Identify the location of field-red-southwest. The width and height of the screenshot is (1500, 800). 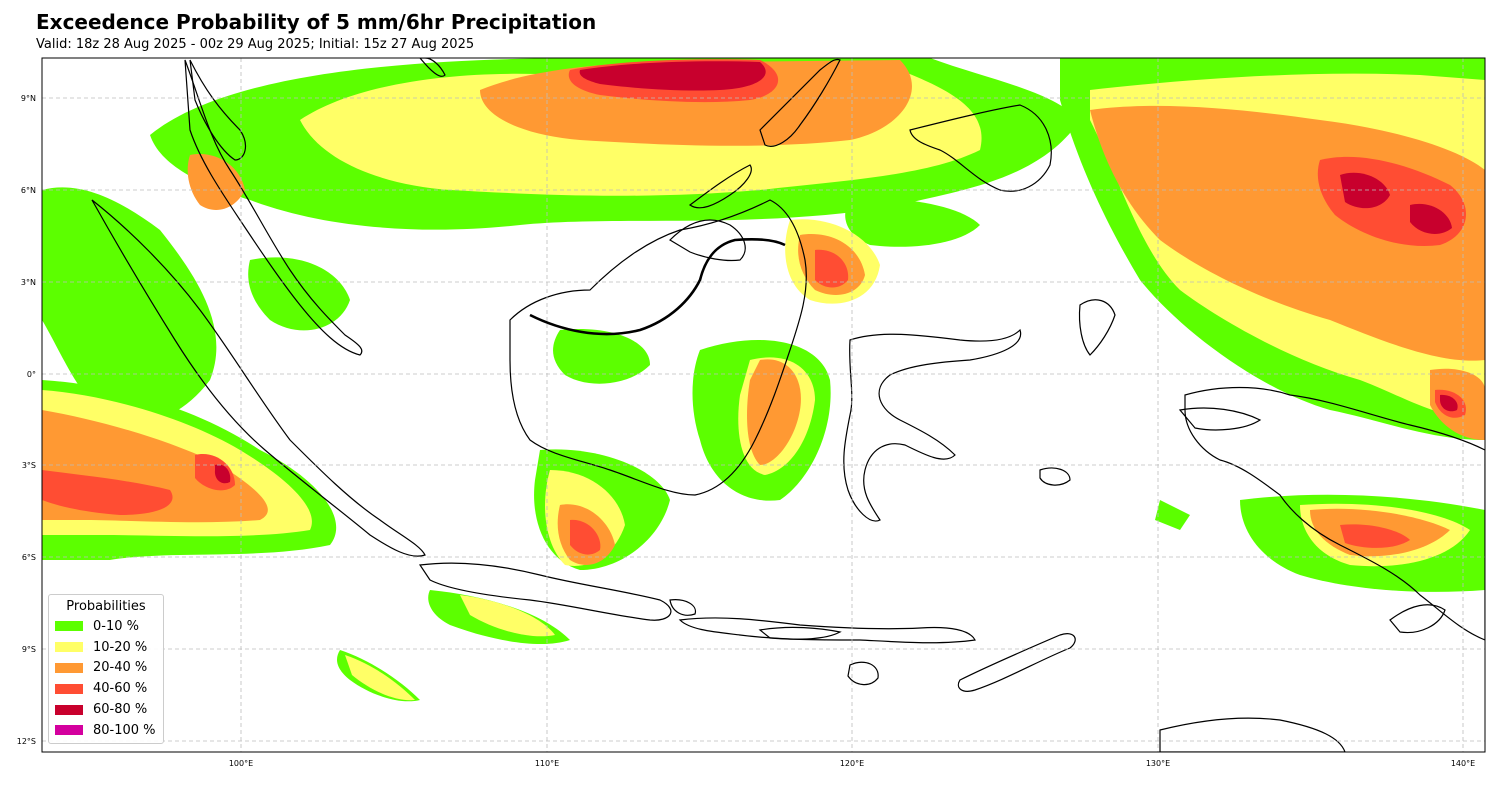
(107, 492).